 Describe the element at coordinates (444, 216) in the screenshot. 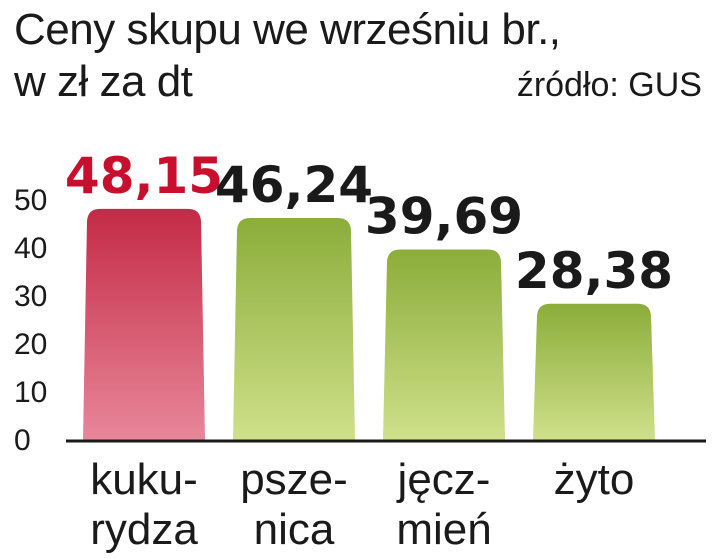

I see `value-label-2: 39,69` at that location.